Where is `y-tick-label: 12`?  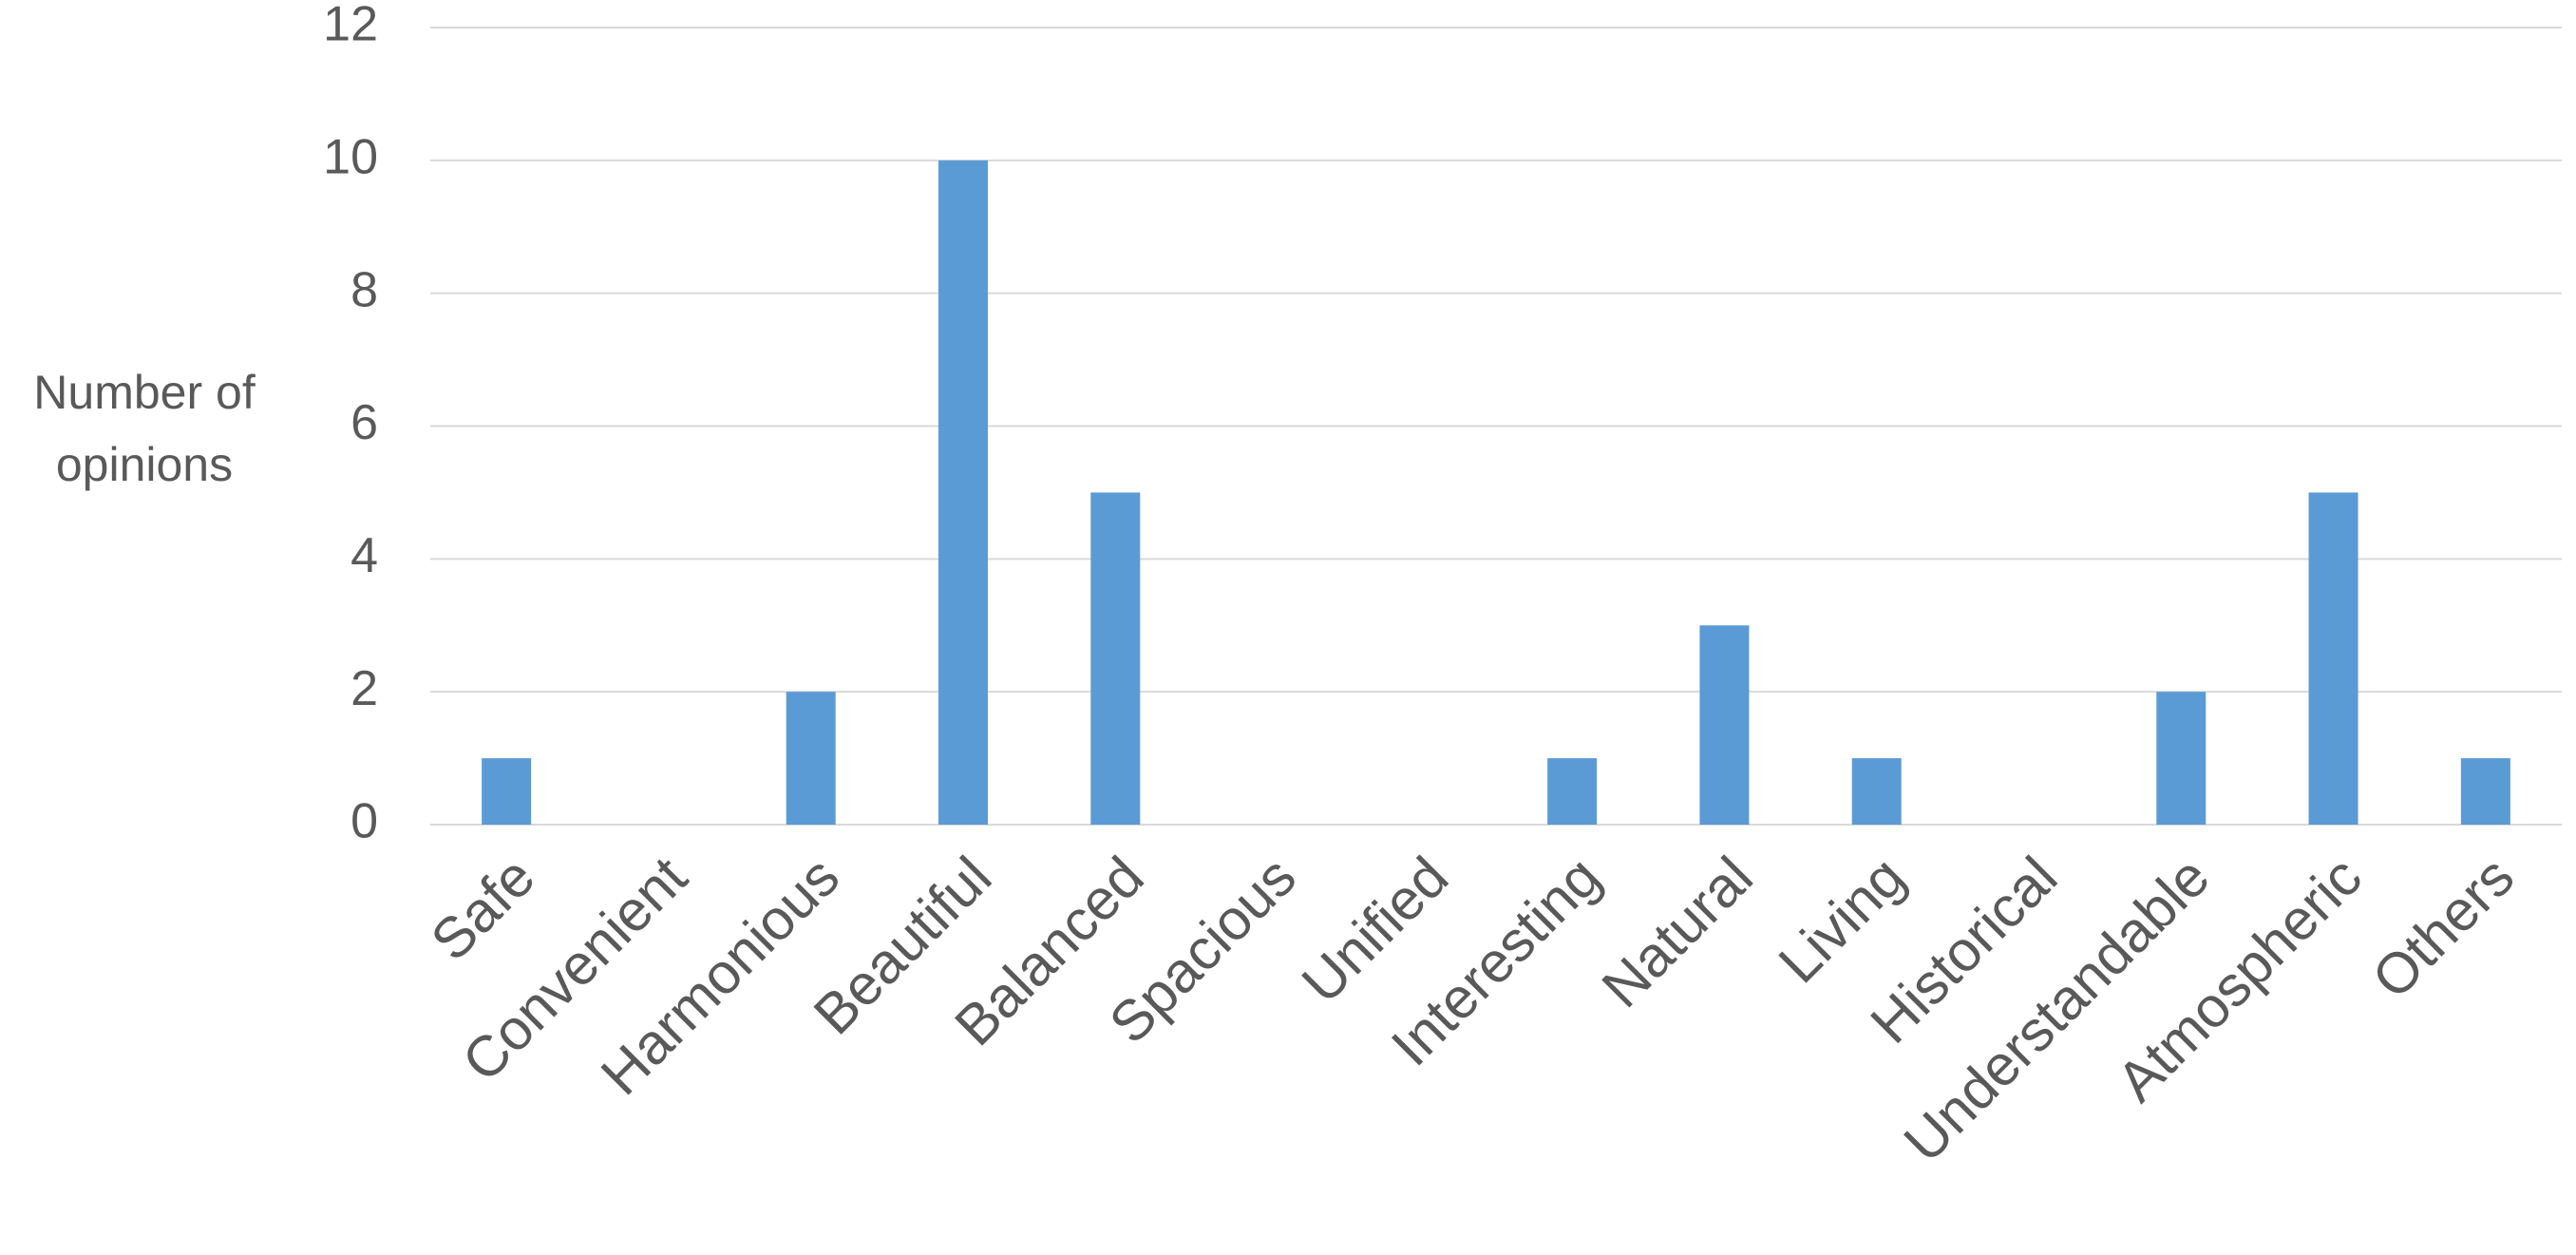 y-tick-label: 12 is located at coordinates (350, 26).